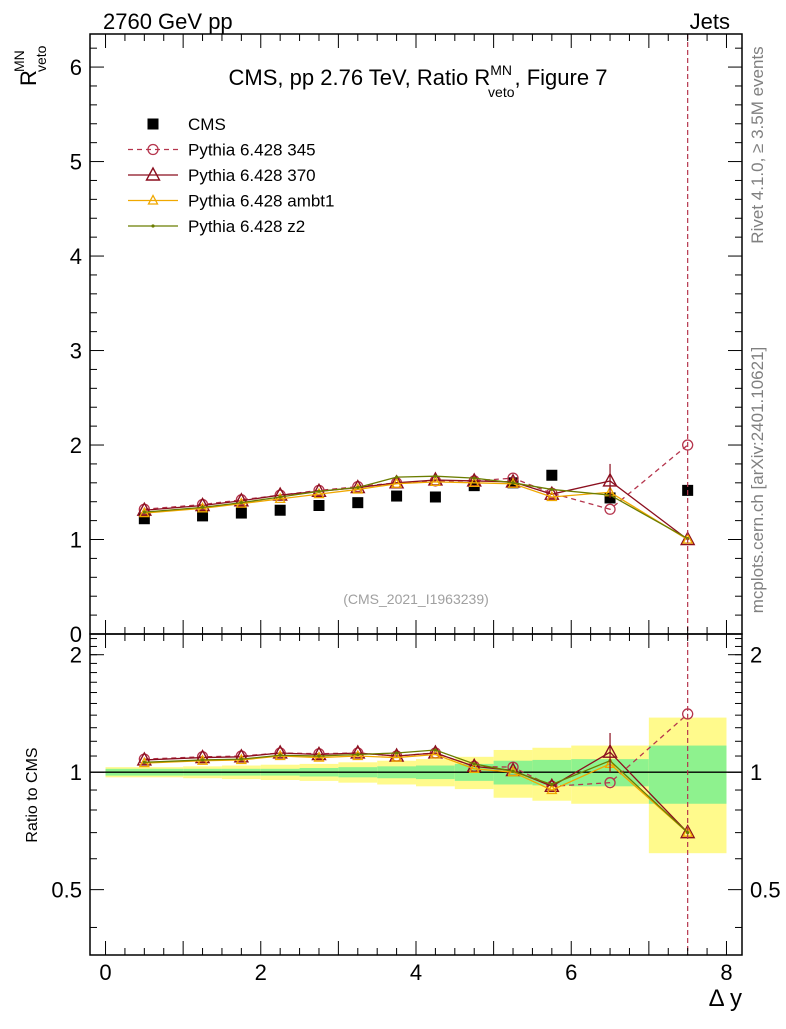 The image size is (786, 1029). I want to click on svg-text: R, so click(28, 78).